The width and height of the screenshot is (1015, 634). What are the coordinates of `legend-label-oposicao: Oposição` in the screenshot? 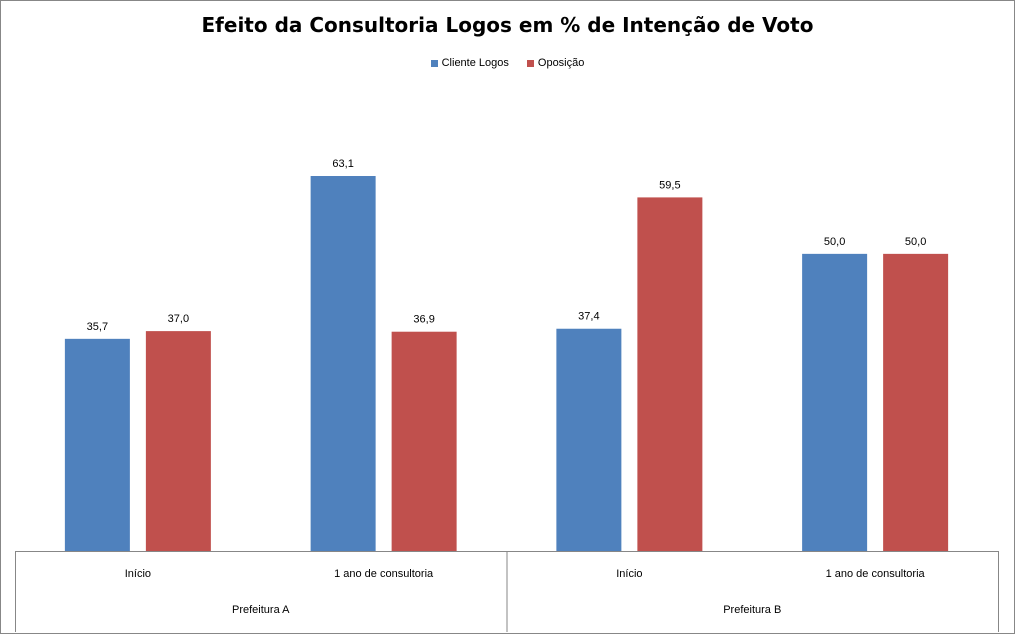 It's located at (561, 63).